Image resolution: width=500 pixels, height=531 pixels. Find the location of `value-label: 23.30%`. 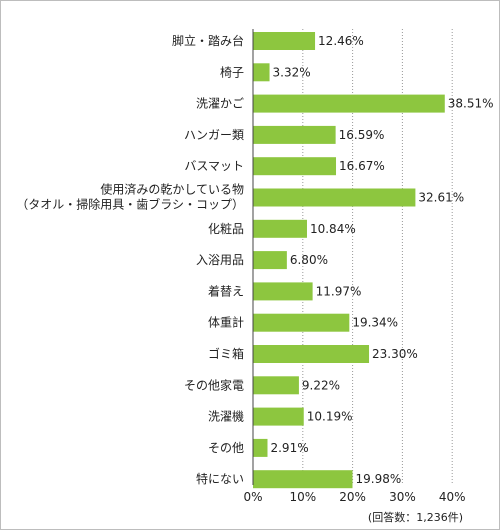

value-label: 23.30% is located at coordinates (395, 354).